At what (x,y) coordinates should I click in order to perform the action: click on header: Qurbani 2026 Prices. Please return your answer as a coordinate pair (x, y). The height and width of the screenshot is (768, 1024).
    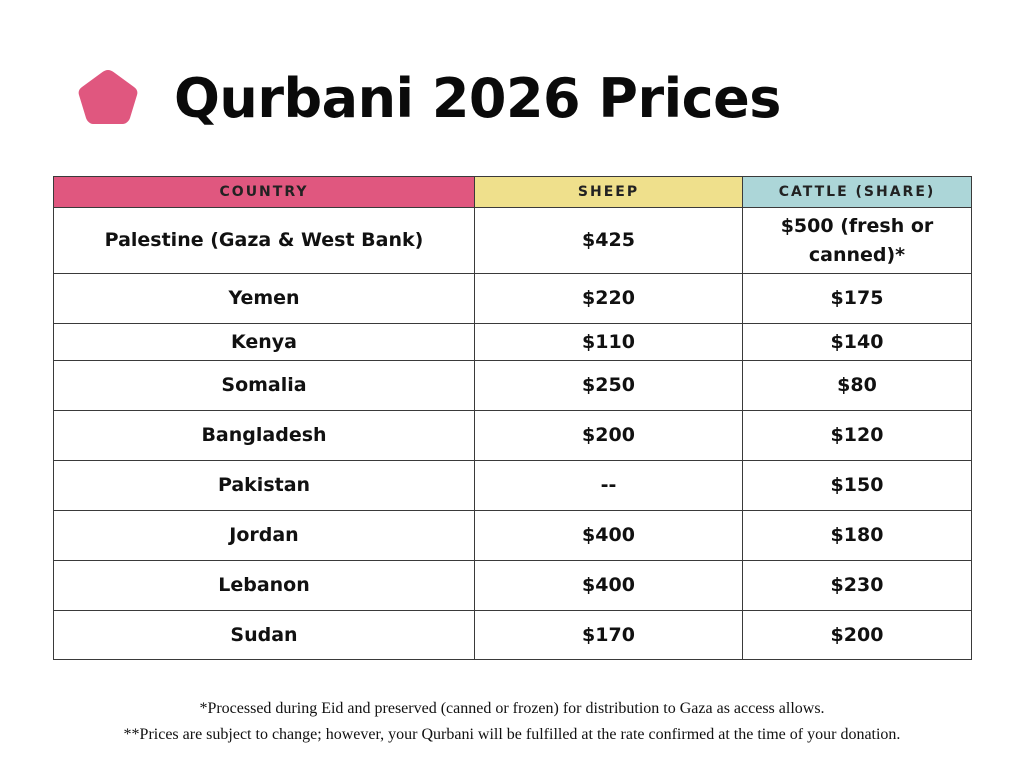
    Looking at the image, I should click on (428, 98).